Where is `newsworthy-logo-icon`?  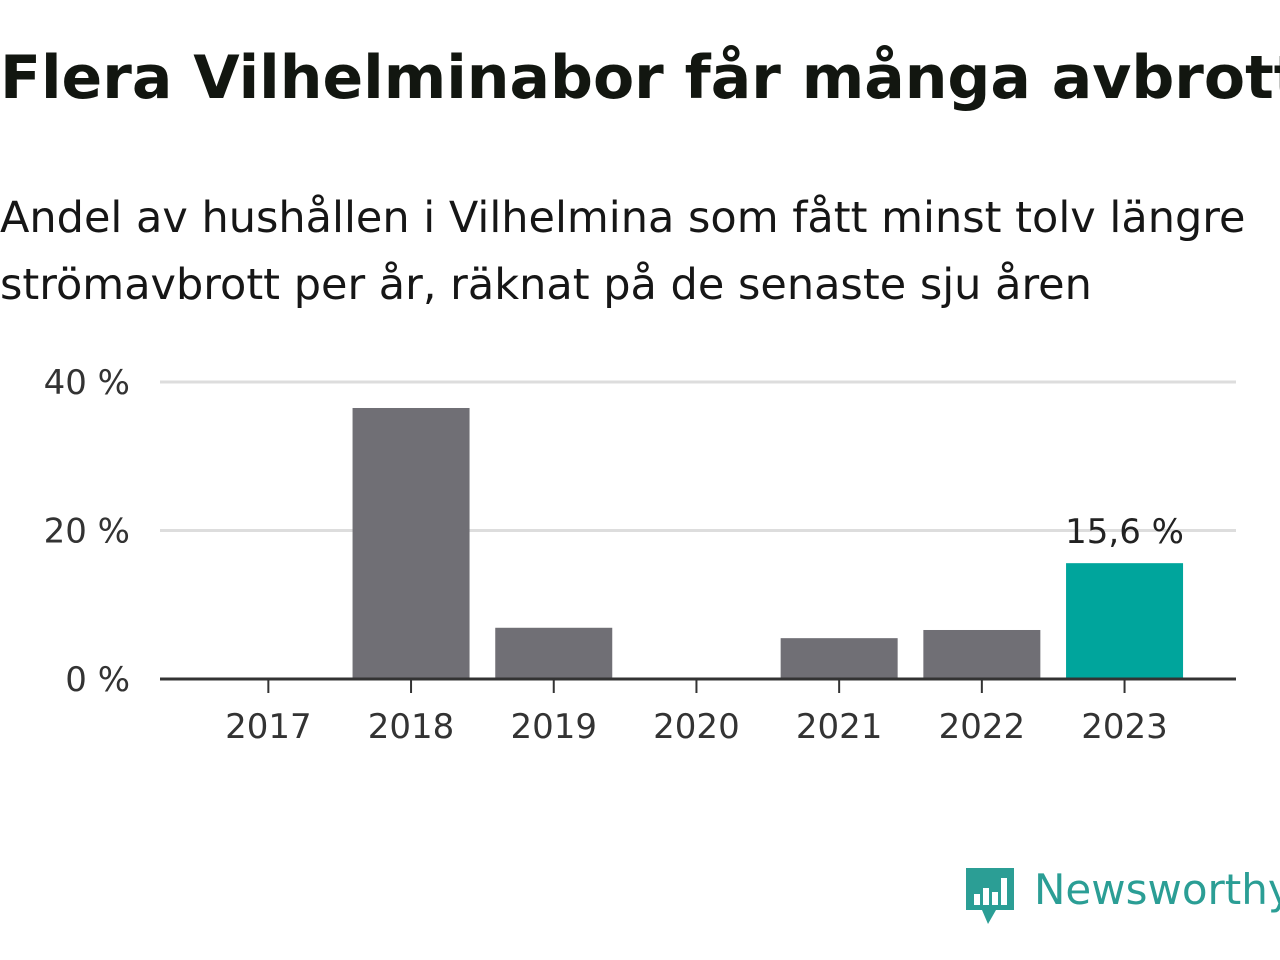 newsworthy-logo-icon is located at coordinates (990, 896).